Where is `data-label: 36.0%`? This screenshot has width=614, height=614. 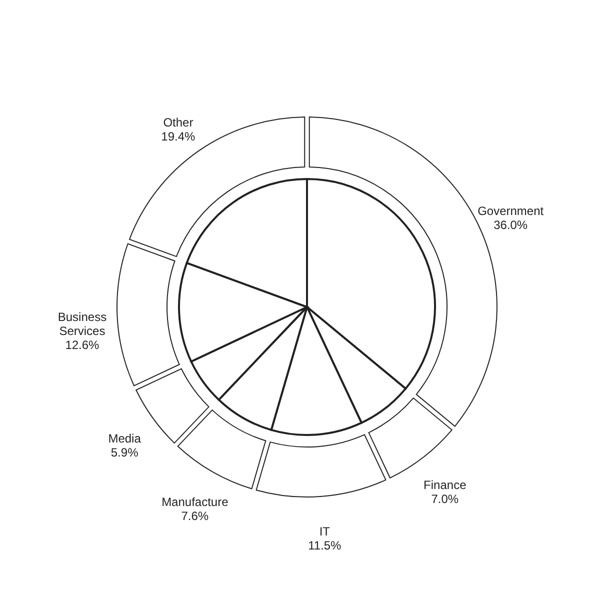
data-label: 36.0% is located at coordinates (511, 225).